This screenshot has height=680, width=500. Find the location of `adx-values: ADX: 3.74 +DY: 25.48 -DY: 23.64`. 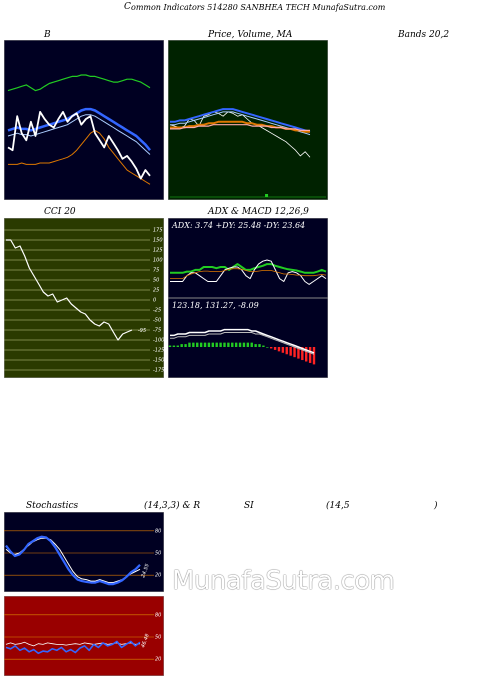

adx-values: ADX: 3.74 +DY: 25.48 -DY: 23.64 is located at coordinates (238, 225).